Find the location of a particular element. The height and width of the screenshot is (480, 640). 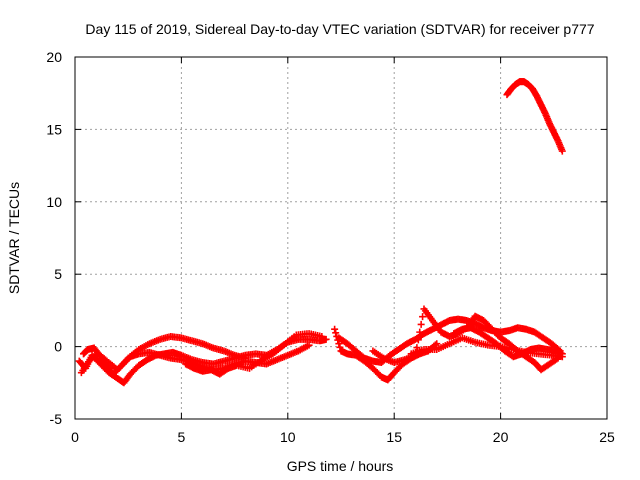

y-axis-label: SDTVAR / TECUs is located at coordinates (14, 238).